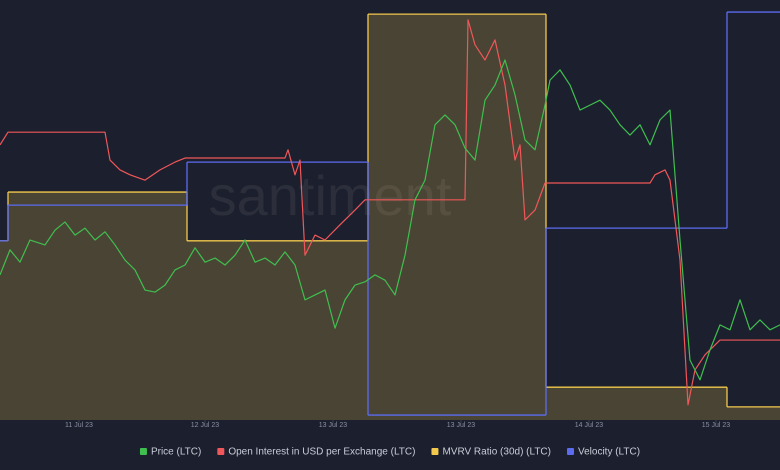  What do you see at coordinates (589, 425) in the screenshot?
I see `x-tick-label: 14 Jul 23` at bounding box center [589, 425].